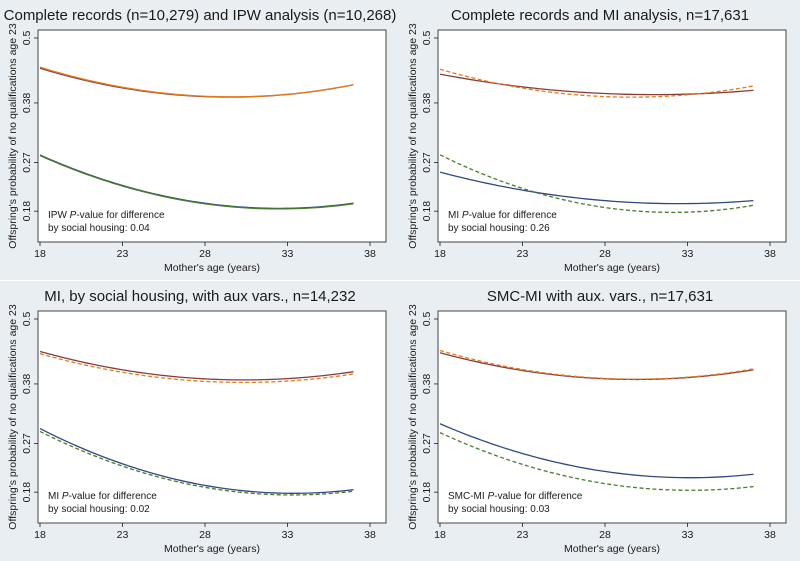 This screenshot has height=561, width=800. I want to click on pvalue-note-line2: by social housing: 0.02, so click(99, 509).